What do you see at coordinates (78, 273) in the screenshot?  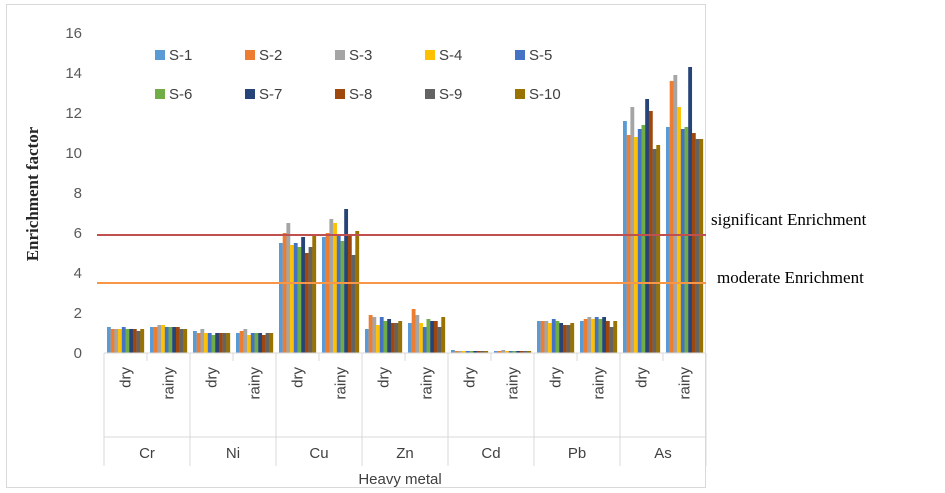 I see `y-tick-label: 4` at bounding box center [78, 273].